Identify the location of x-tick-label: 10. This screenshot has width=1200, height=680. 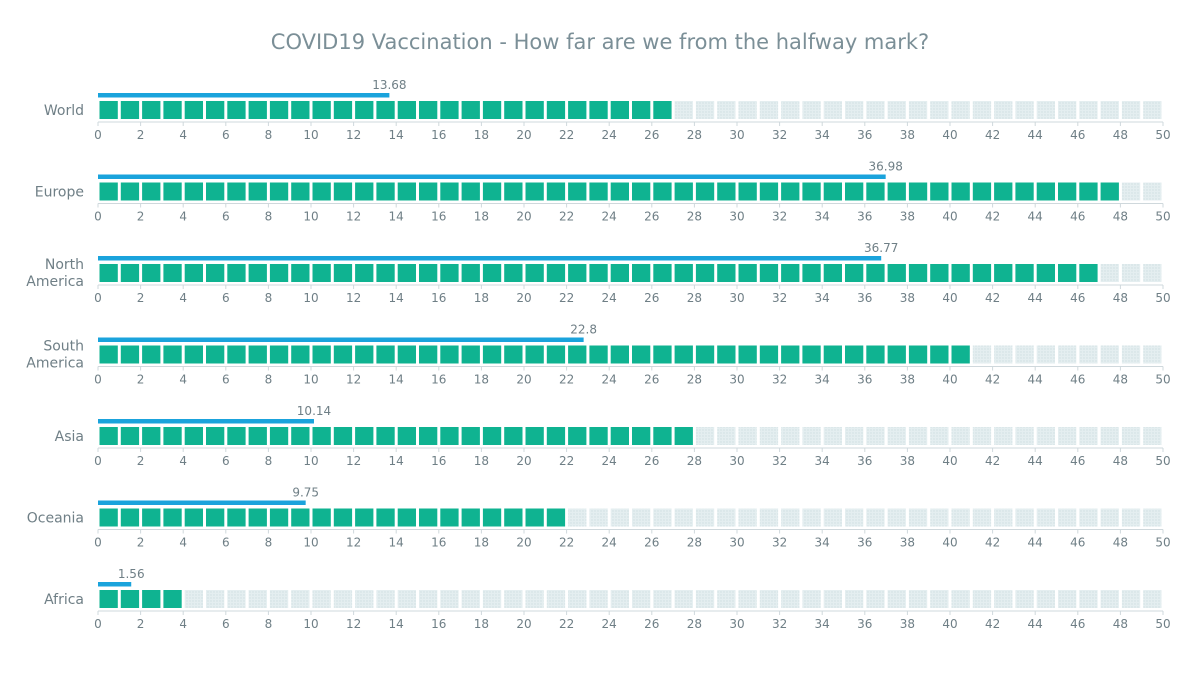
(310, 135).